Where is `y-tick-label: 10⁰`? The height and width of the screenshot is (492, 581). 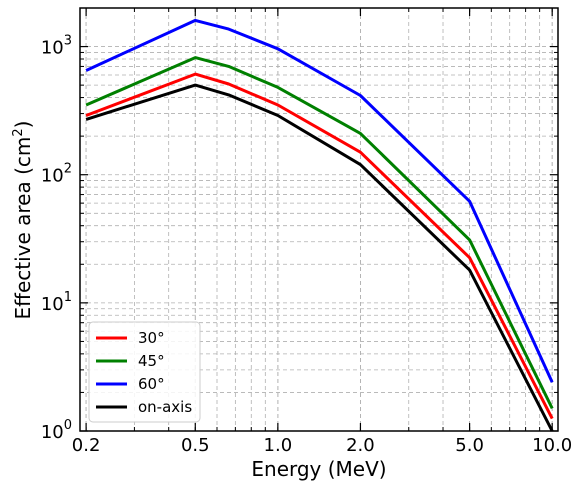
y-tick-label: 10⁰ is located at coordinates (56, 430).